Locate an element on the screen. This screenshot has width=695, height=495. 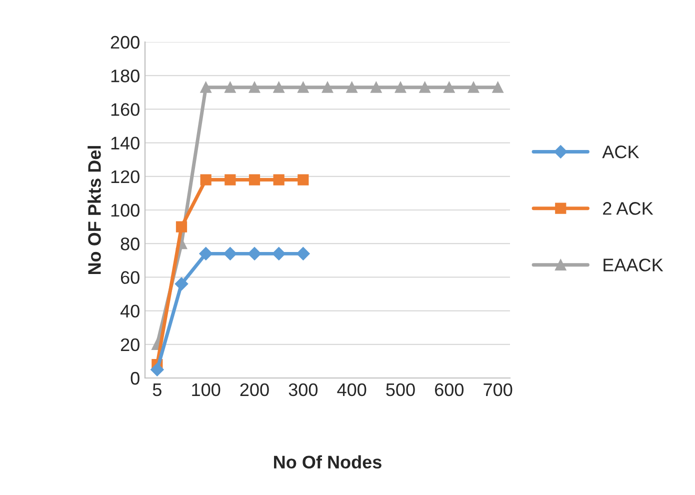
legend-label: 2 ACK is located at coordinates (628, 208).